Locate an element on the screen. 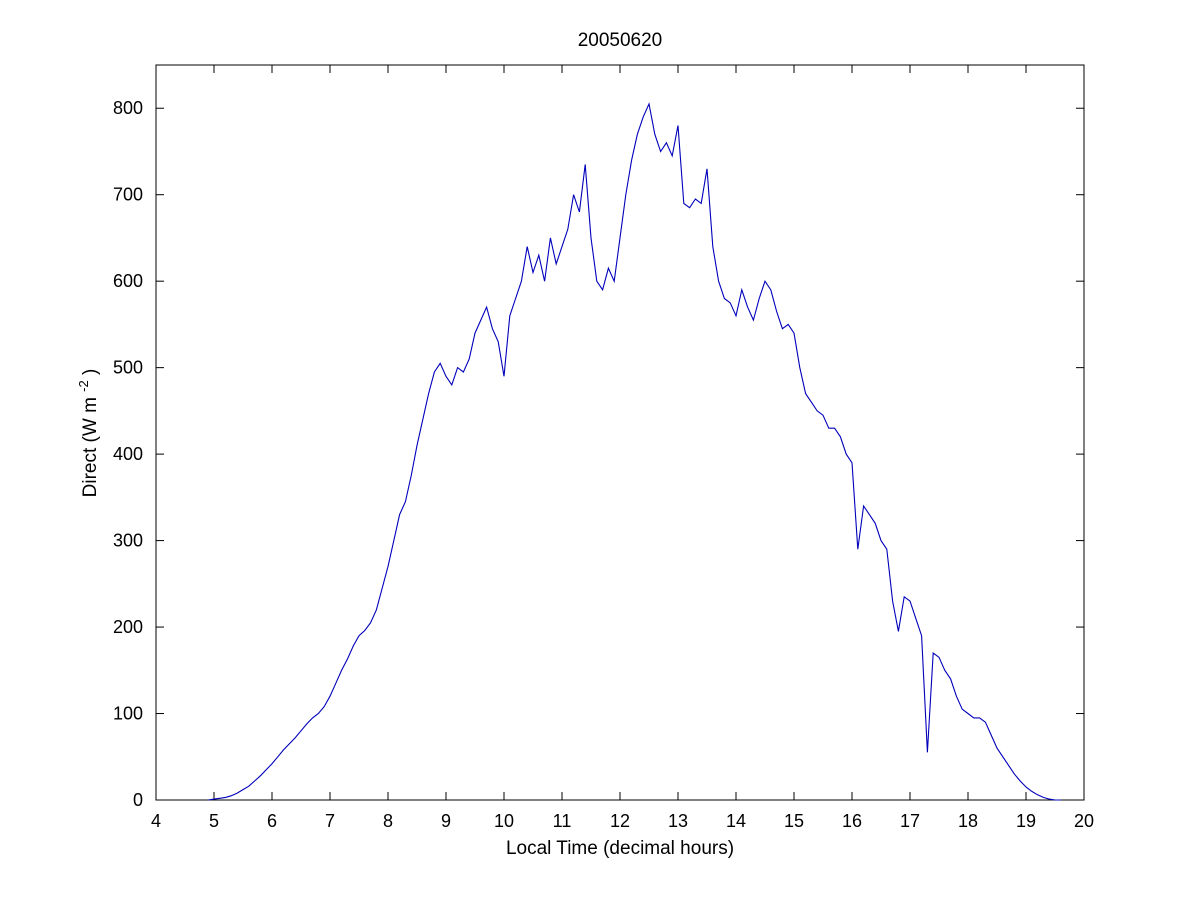 Image resolution: width=1200 pixels, height=905 pixels. chart-title: 20050620 is located at coordinates (620, 40).